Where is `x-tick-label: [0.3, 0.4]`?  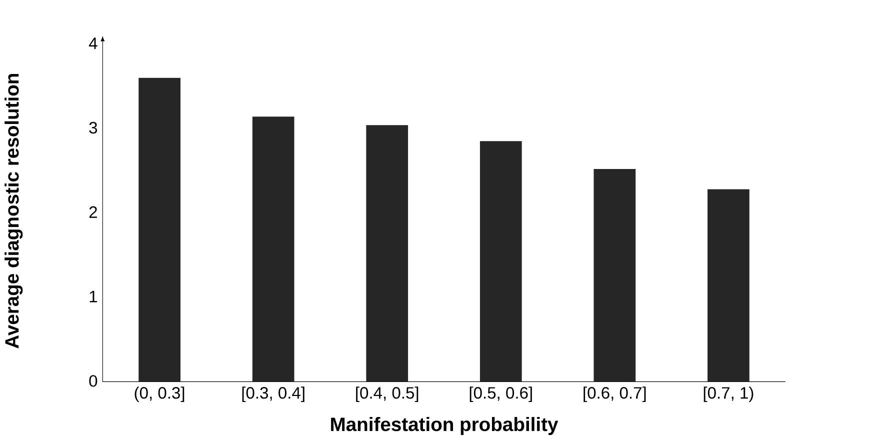
x-tick-label: [0.3, 0.4] is located at coordinates (273, 394).